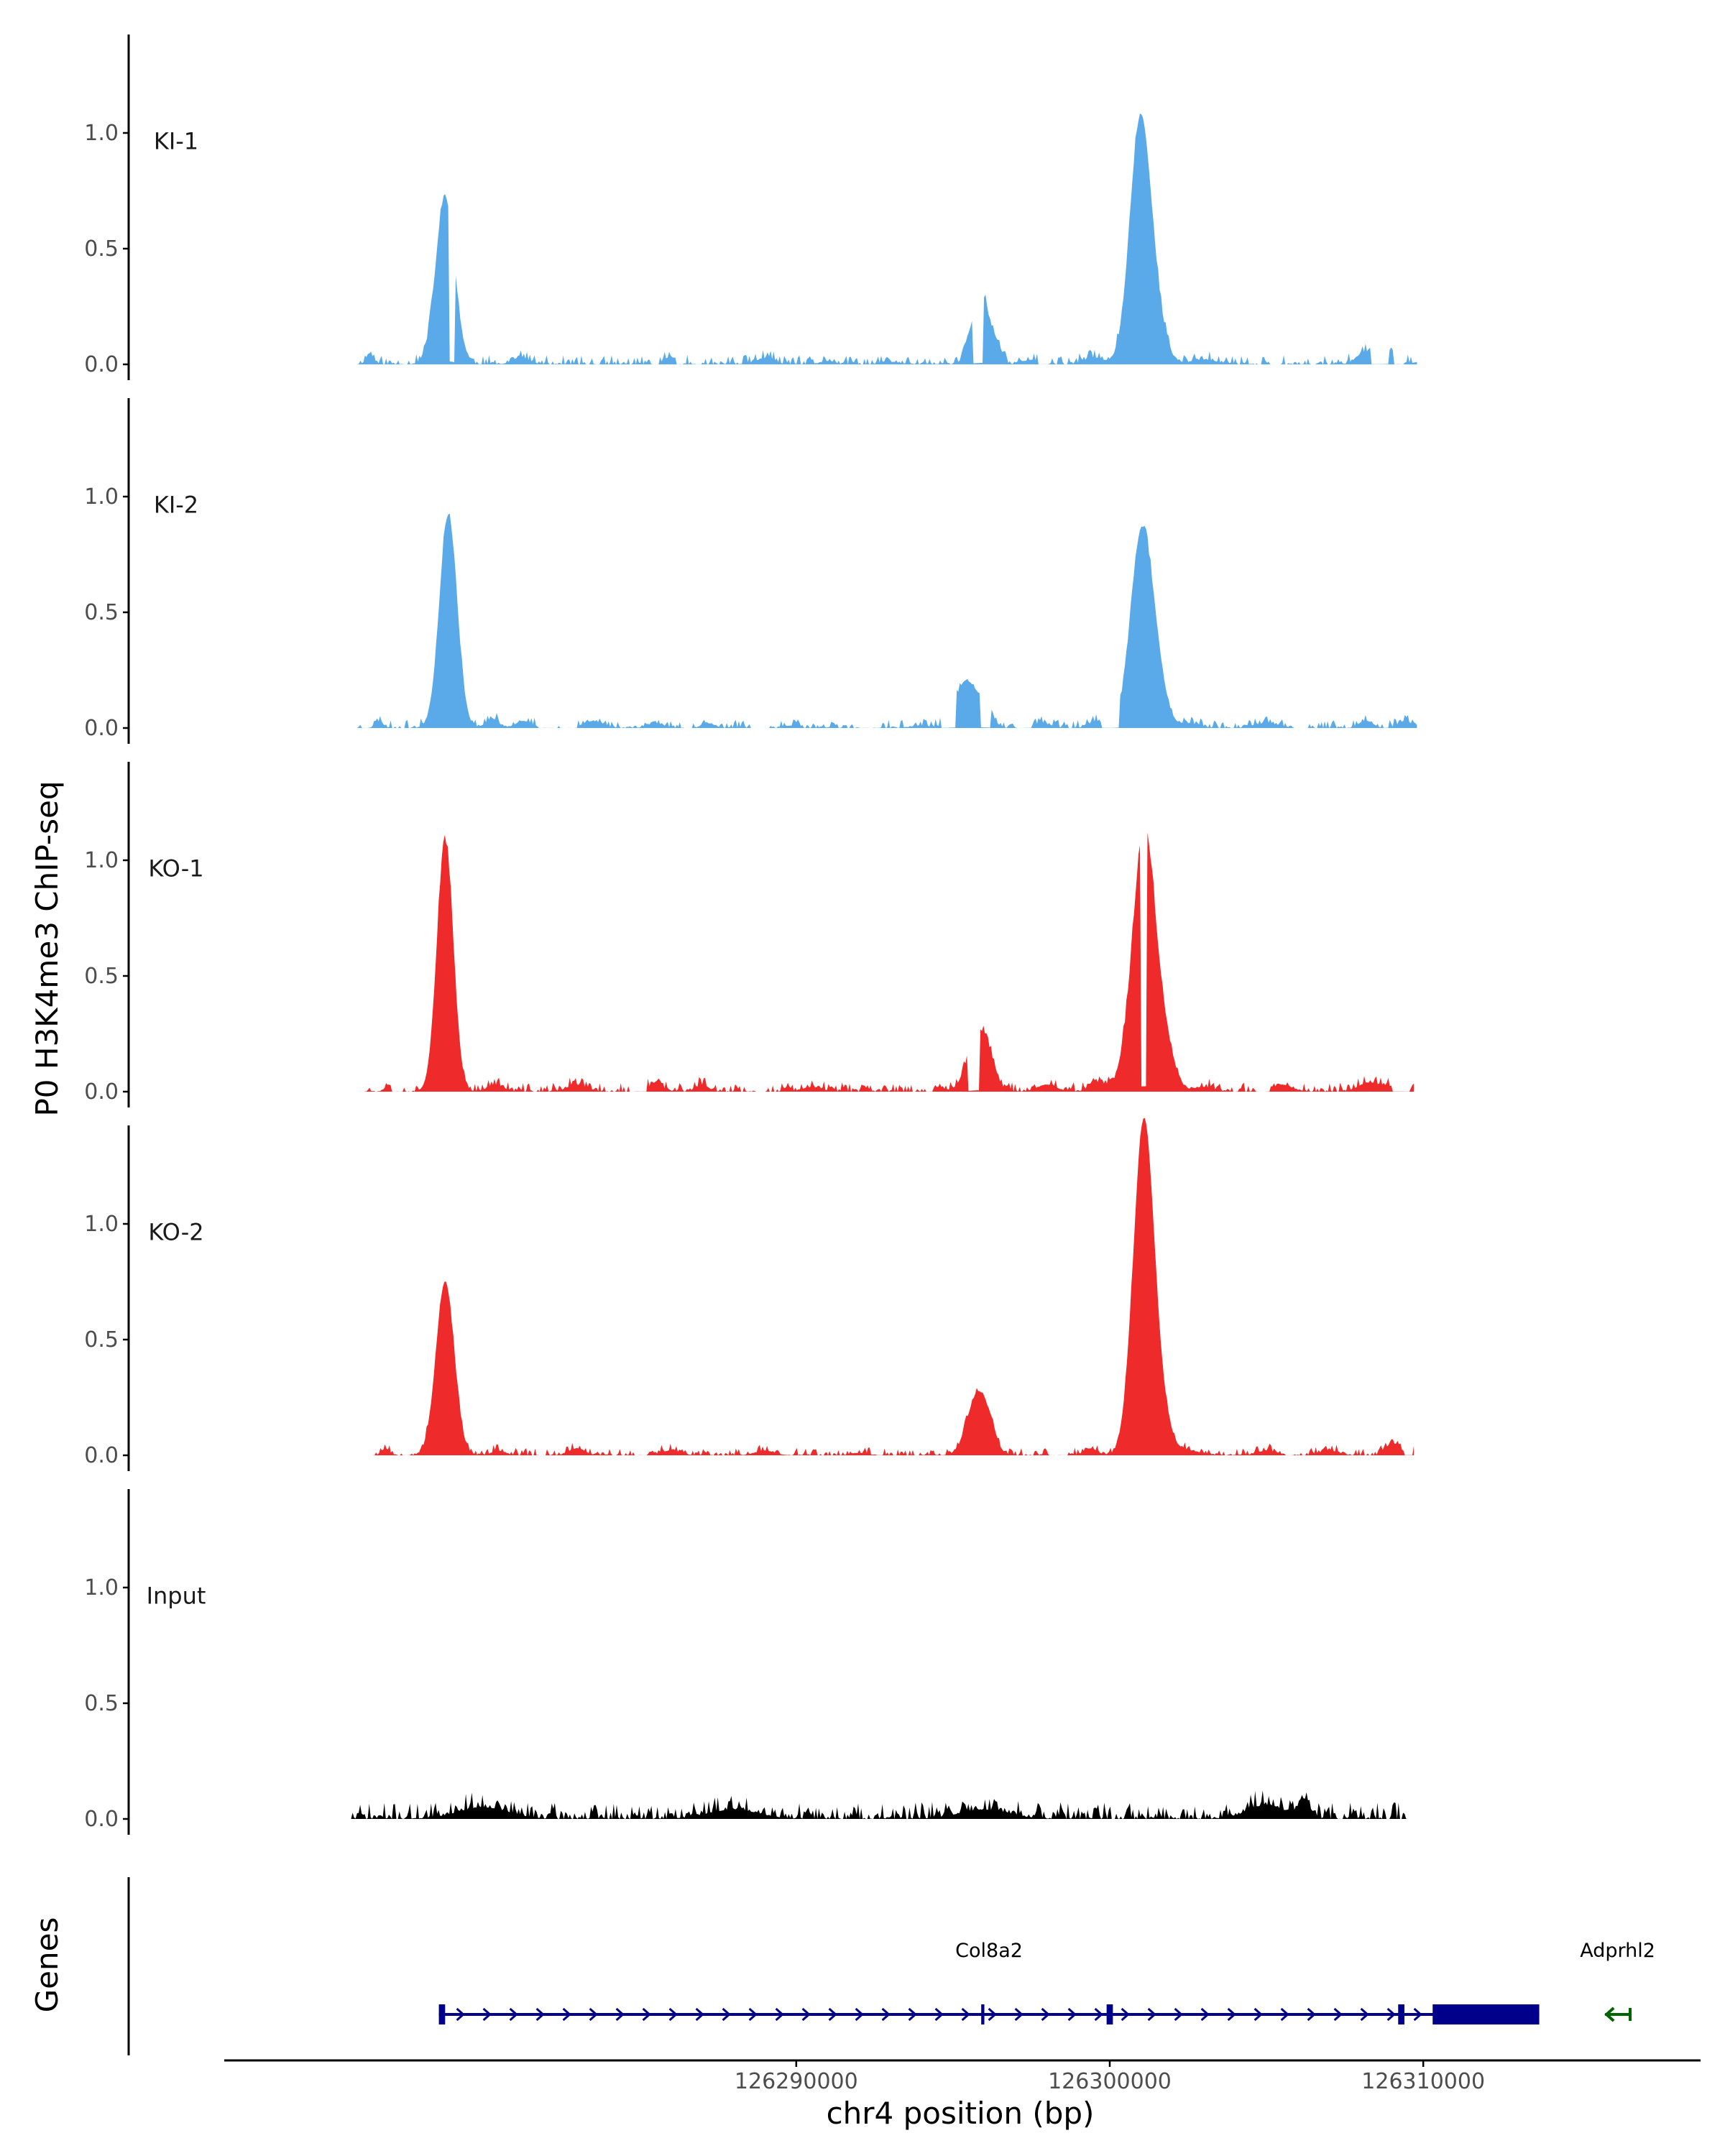  I want to click on gene-col8a2: Col8a2, so click(989, 1982).